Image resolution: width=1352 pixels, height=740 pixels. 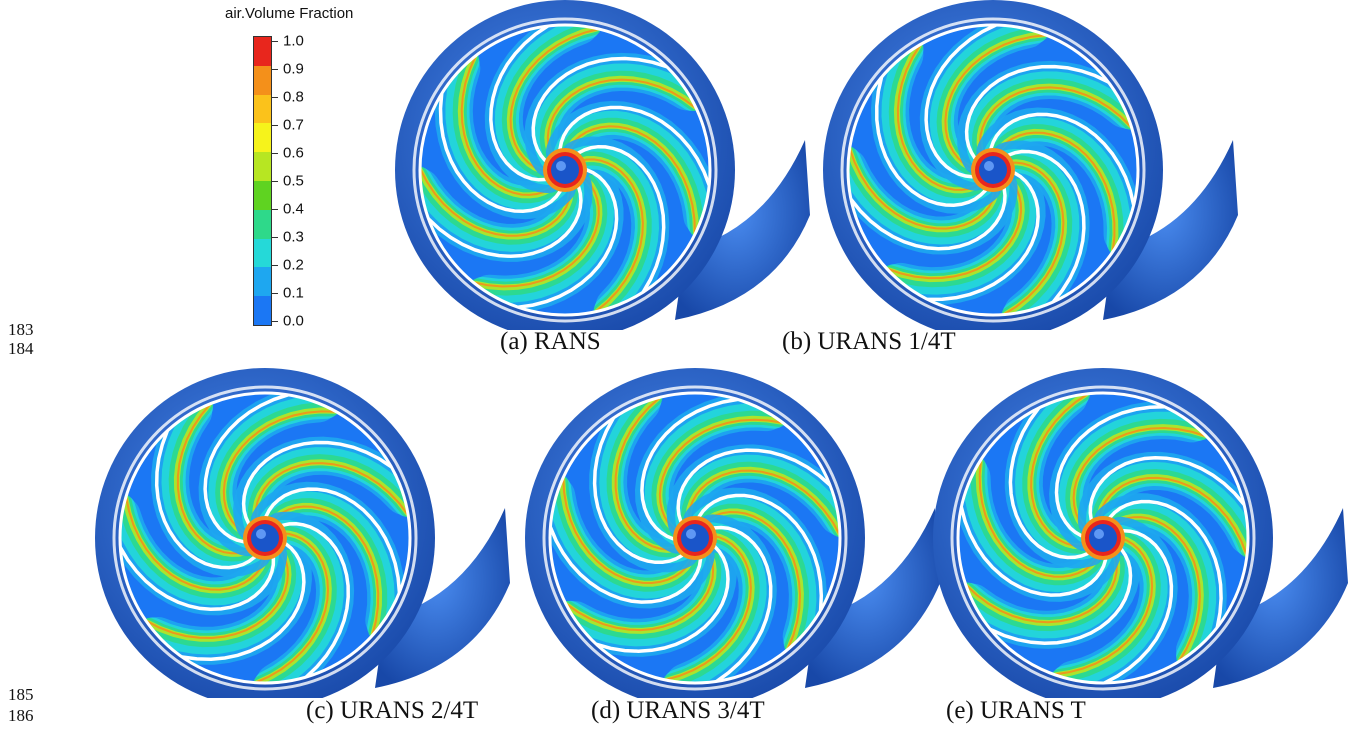 I want to click on legend-tick-label: 0.0, so click(x=293, y=321).